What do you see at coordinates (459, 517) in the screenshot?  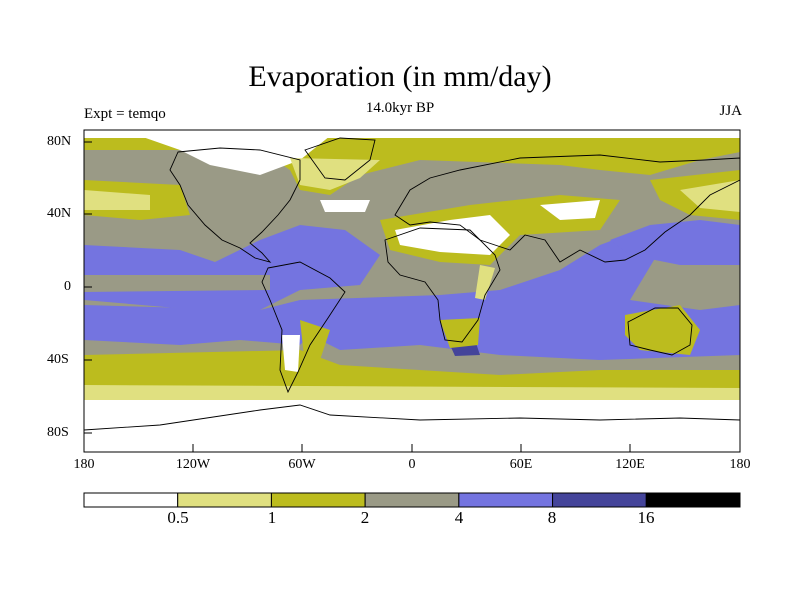 I see `colorbar-tick-label: 4` at bounding box center [459, 517].